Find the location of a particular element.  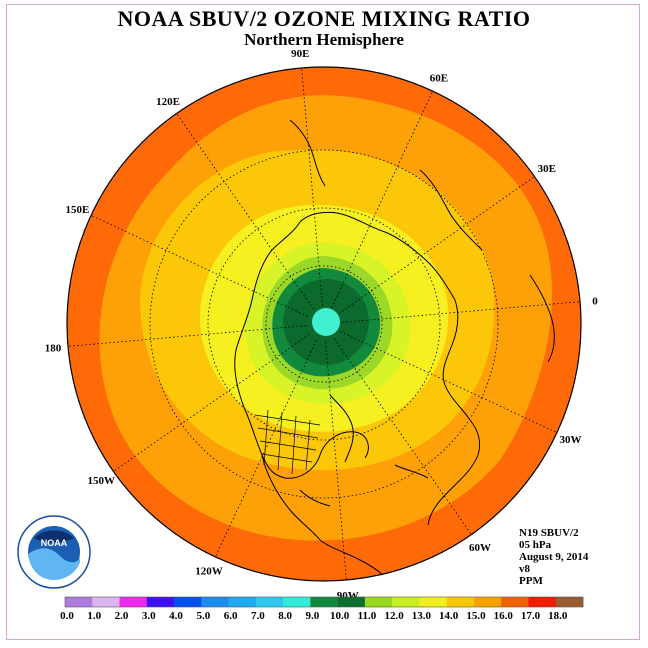

colorbar-tick-label: 9.0 is located at coordinates (312, 616).